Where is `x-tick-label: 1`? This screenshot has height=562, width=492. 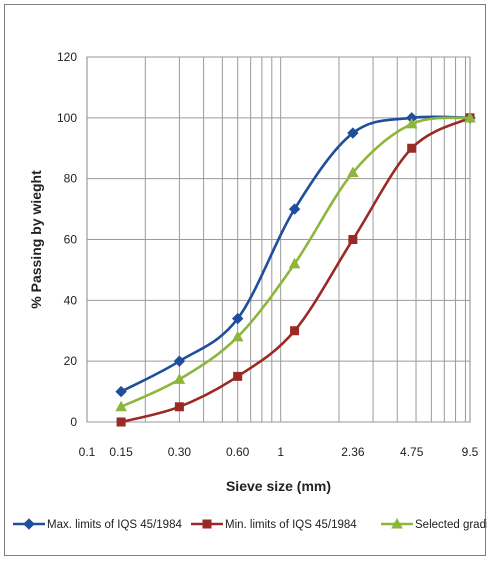 x-tick-label: 1 is located at coordinates (280, 452).